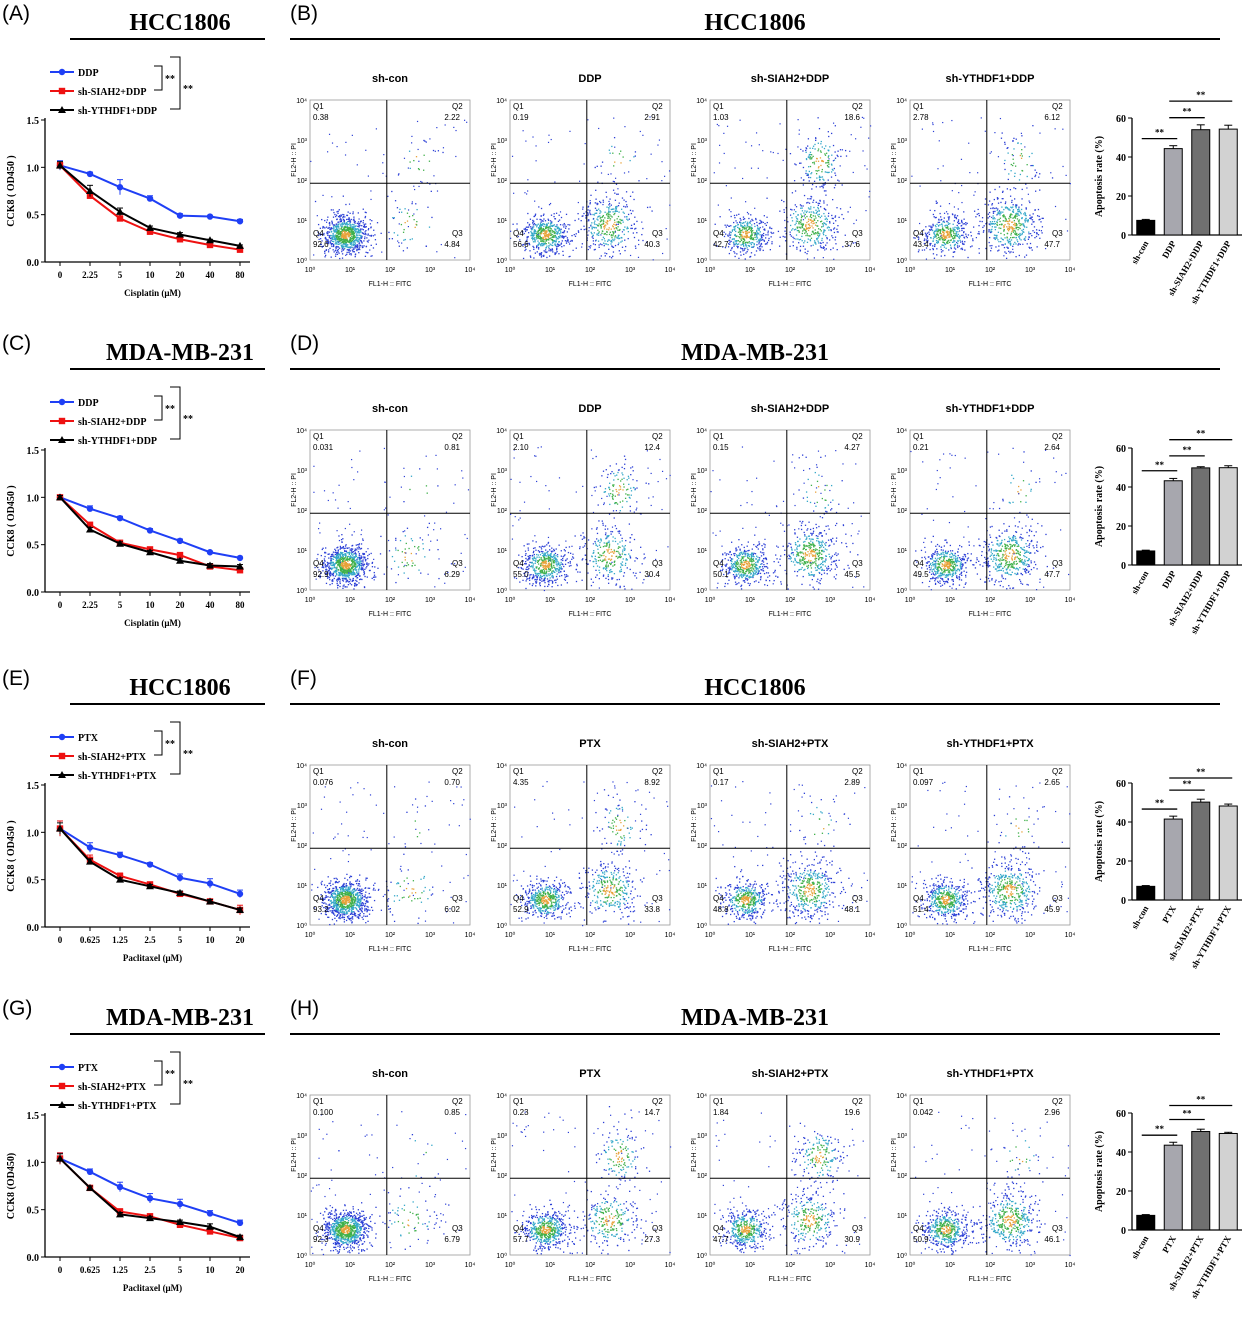  Describe the element at coordinates (1121, 1153) in the screenshot. I see `bar-y-tick-label: 40` at that location.